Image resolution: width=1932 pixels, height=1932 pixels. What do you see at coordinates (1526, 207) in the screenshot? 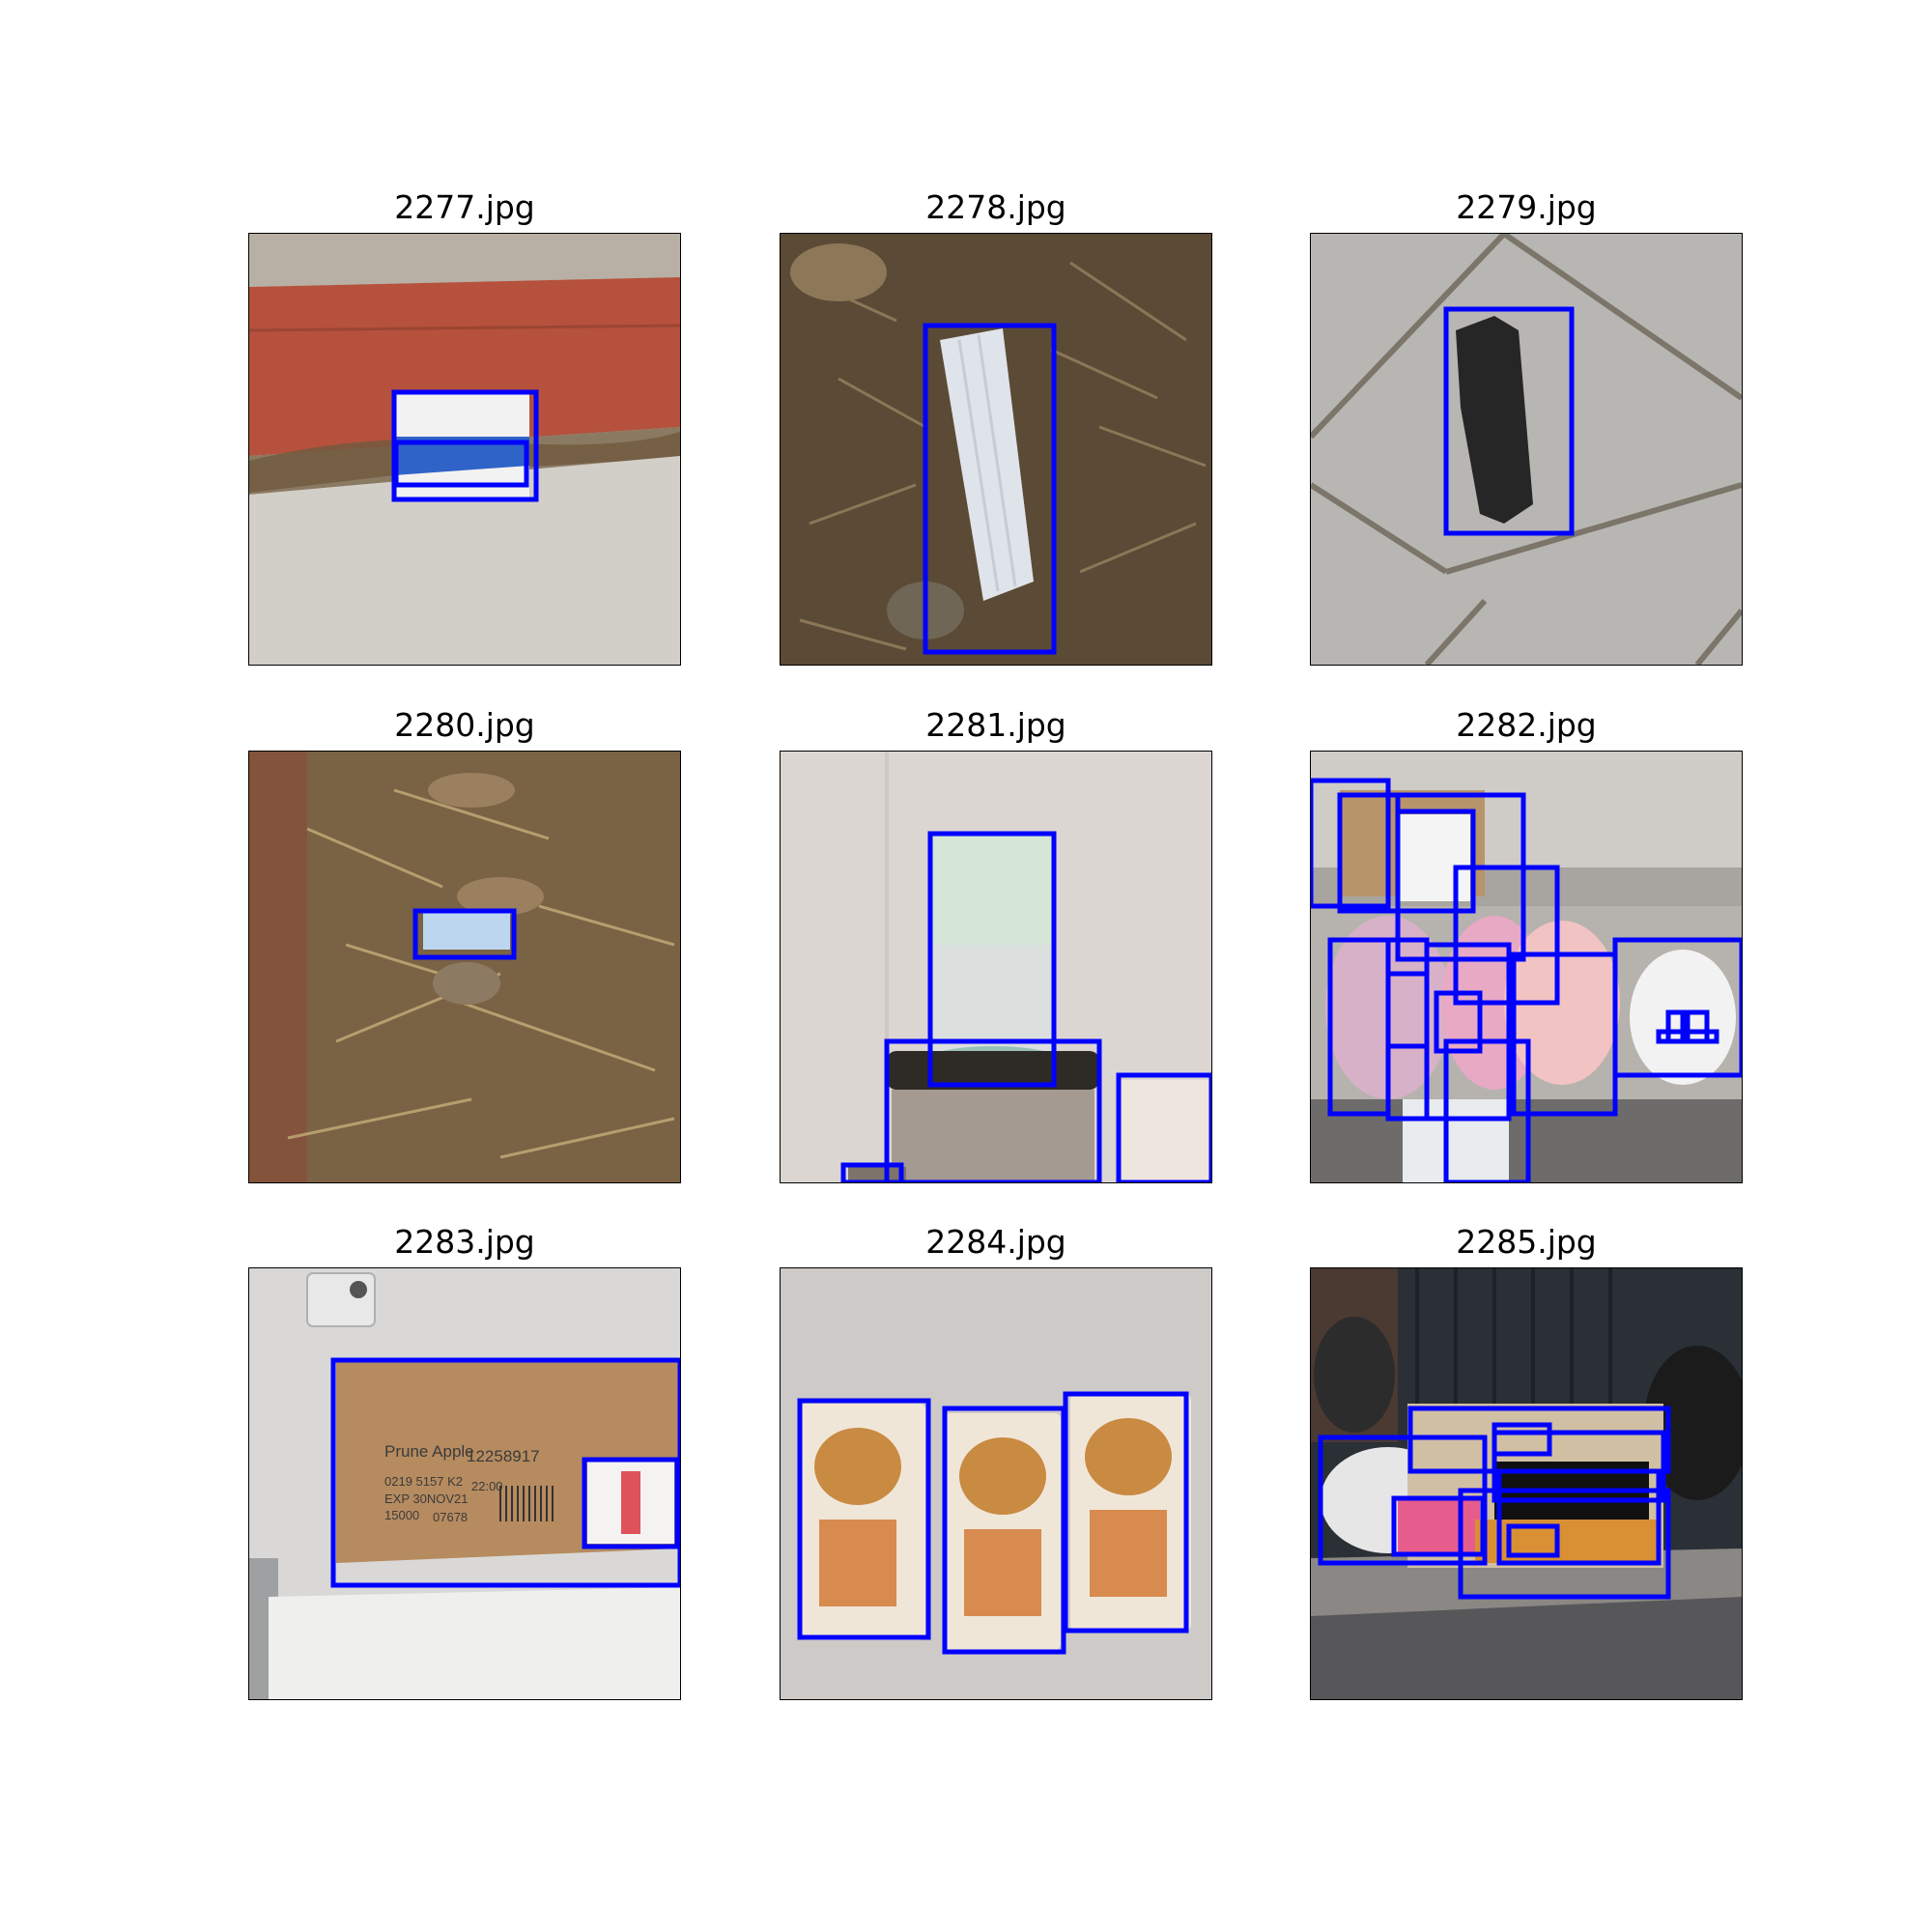
I see `panel-title: 2279.jpg` at bounding box center [1526, 207].